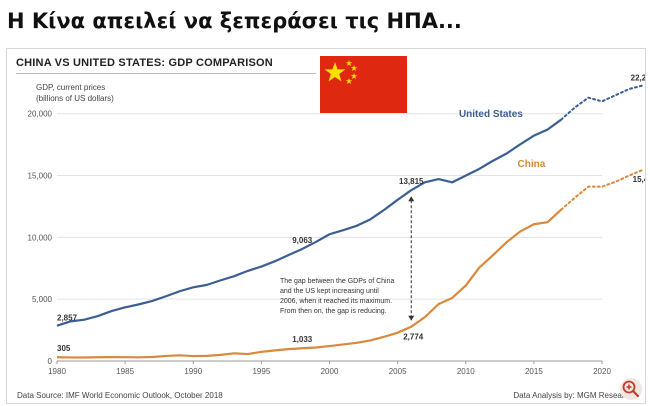 This screenshot has width=650, height=406. I want to click on zoom-in-icon, so click(631, 389).